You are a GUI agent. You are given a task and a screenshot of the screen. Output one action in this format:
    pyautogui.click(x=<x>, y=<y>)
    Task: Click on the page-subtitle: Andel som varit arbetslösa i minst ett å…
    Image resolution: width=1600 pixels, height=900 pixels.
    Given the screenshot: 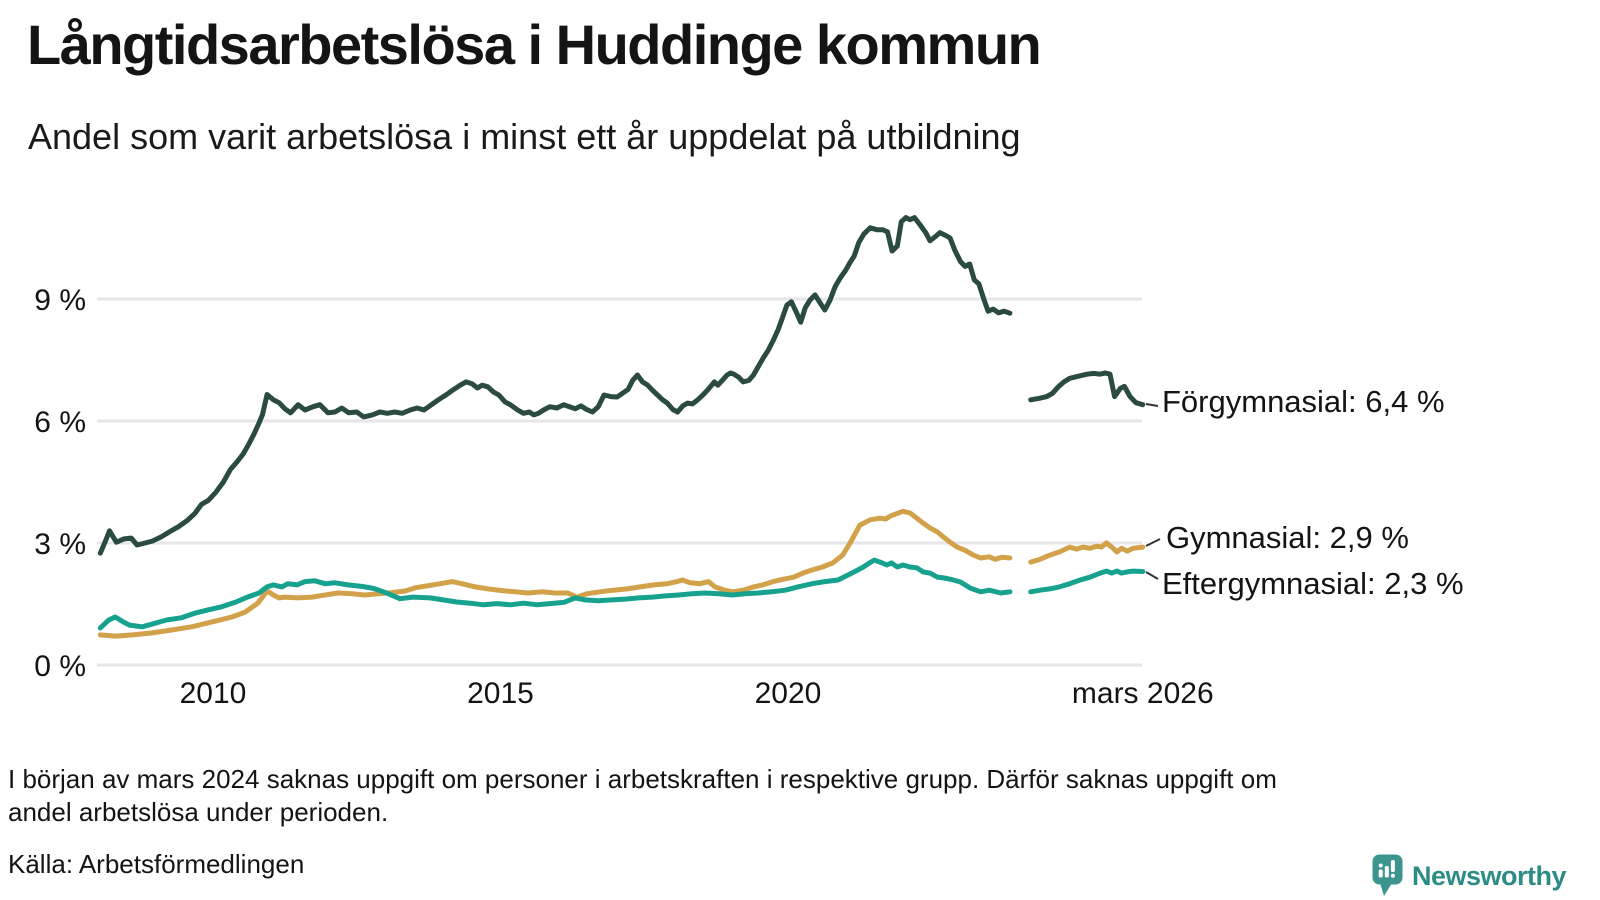 What is the action you would take?
    pyautogui.click(x=524, y=136)
    